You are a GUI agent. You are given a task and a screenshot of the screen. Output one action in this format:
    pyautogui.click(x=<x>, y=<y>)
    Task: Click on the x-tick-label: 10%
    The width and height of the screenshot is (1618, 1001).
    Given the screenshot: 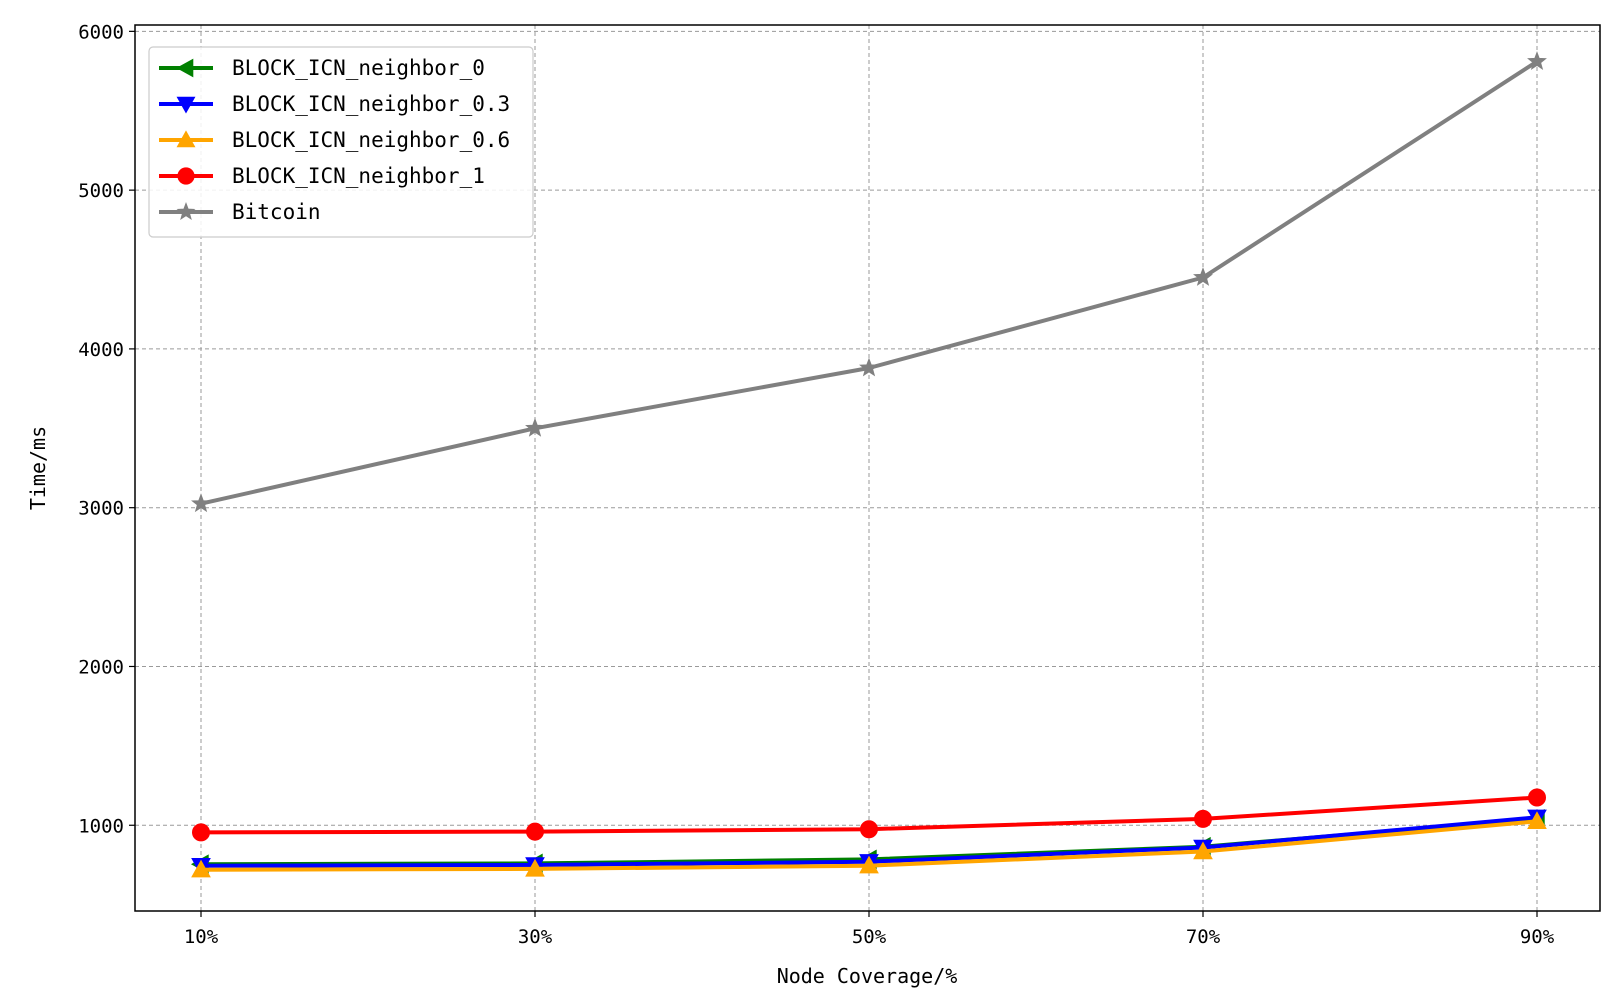 What is the action you would take?
    pyautogui.click(x=201, y=937)
    